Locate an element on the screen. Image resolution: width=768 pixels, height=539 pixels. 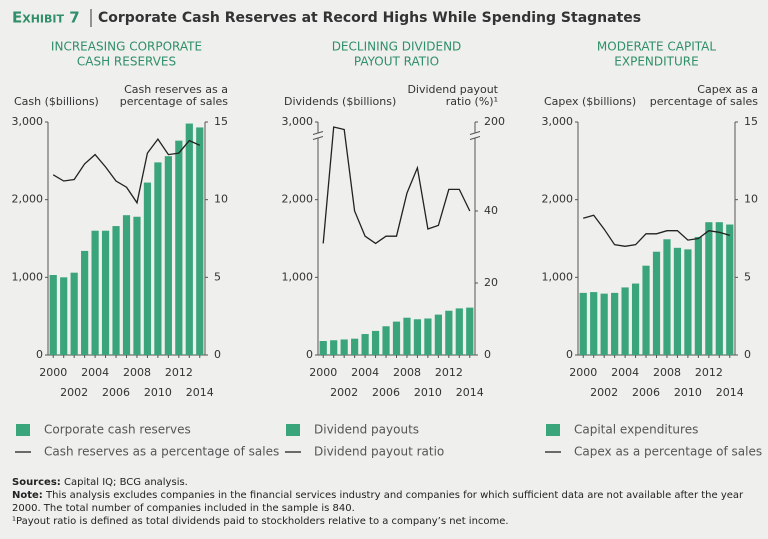
chart-title: DECLINING DIVIDEND is located at coordinates (397, 47).